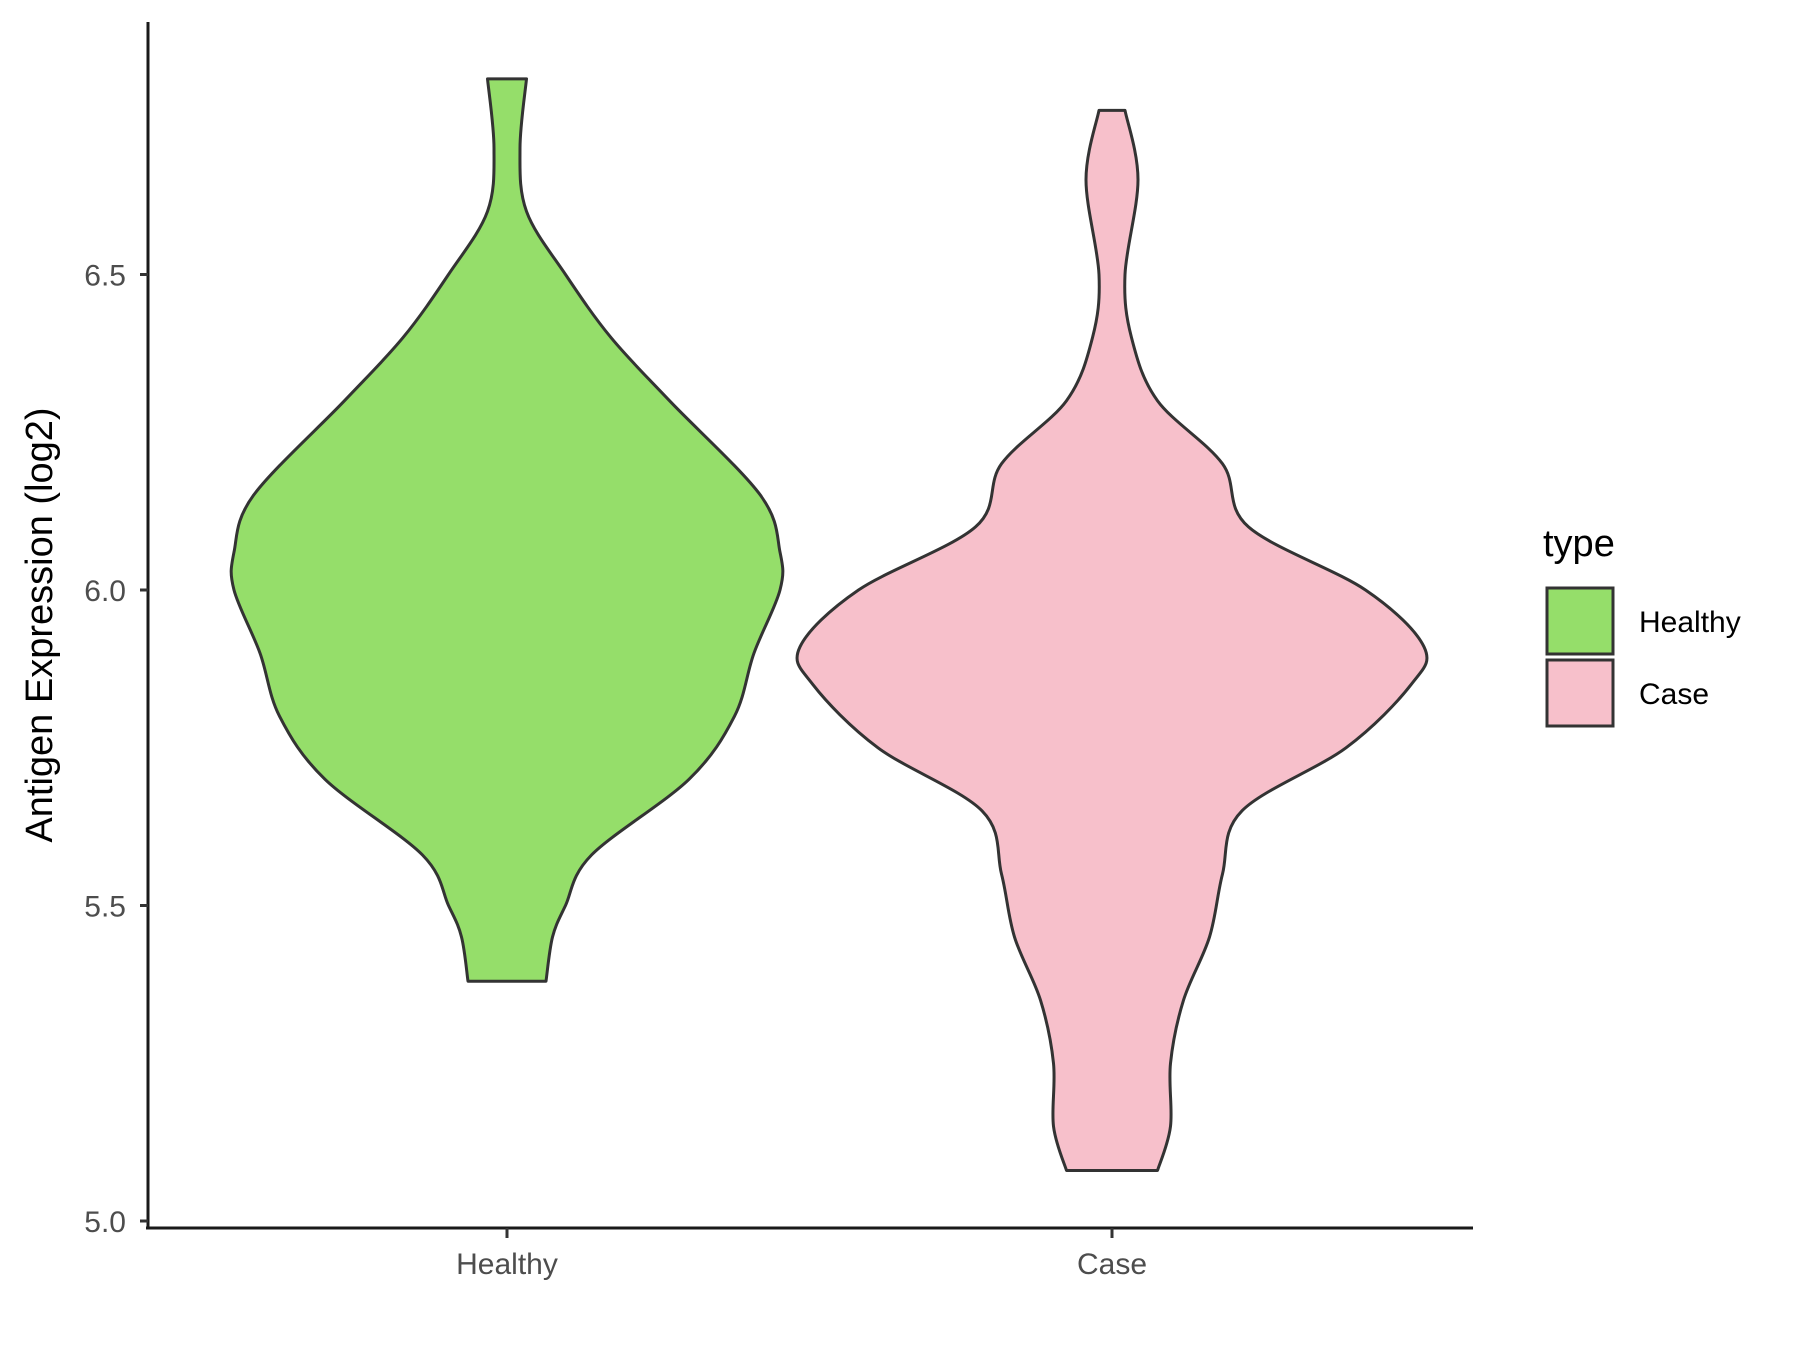  I want to click on y-axis-title: Antigen Expression (log2), so click(40, 624).